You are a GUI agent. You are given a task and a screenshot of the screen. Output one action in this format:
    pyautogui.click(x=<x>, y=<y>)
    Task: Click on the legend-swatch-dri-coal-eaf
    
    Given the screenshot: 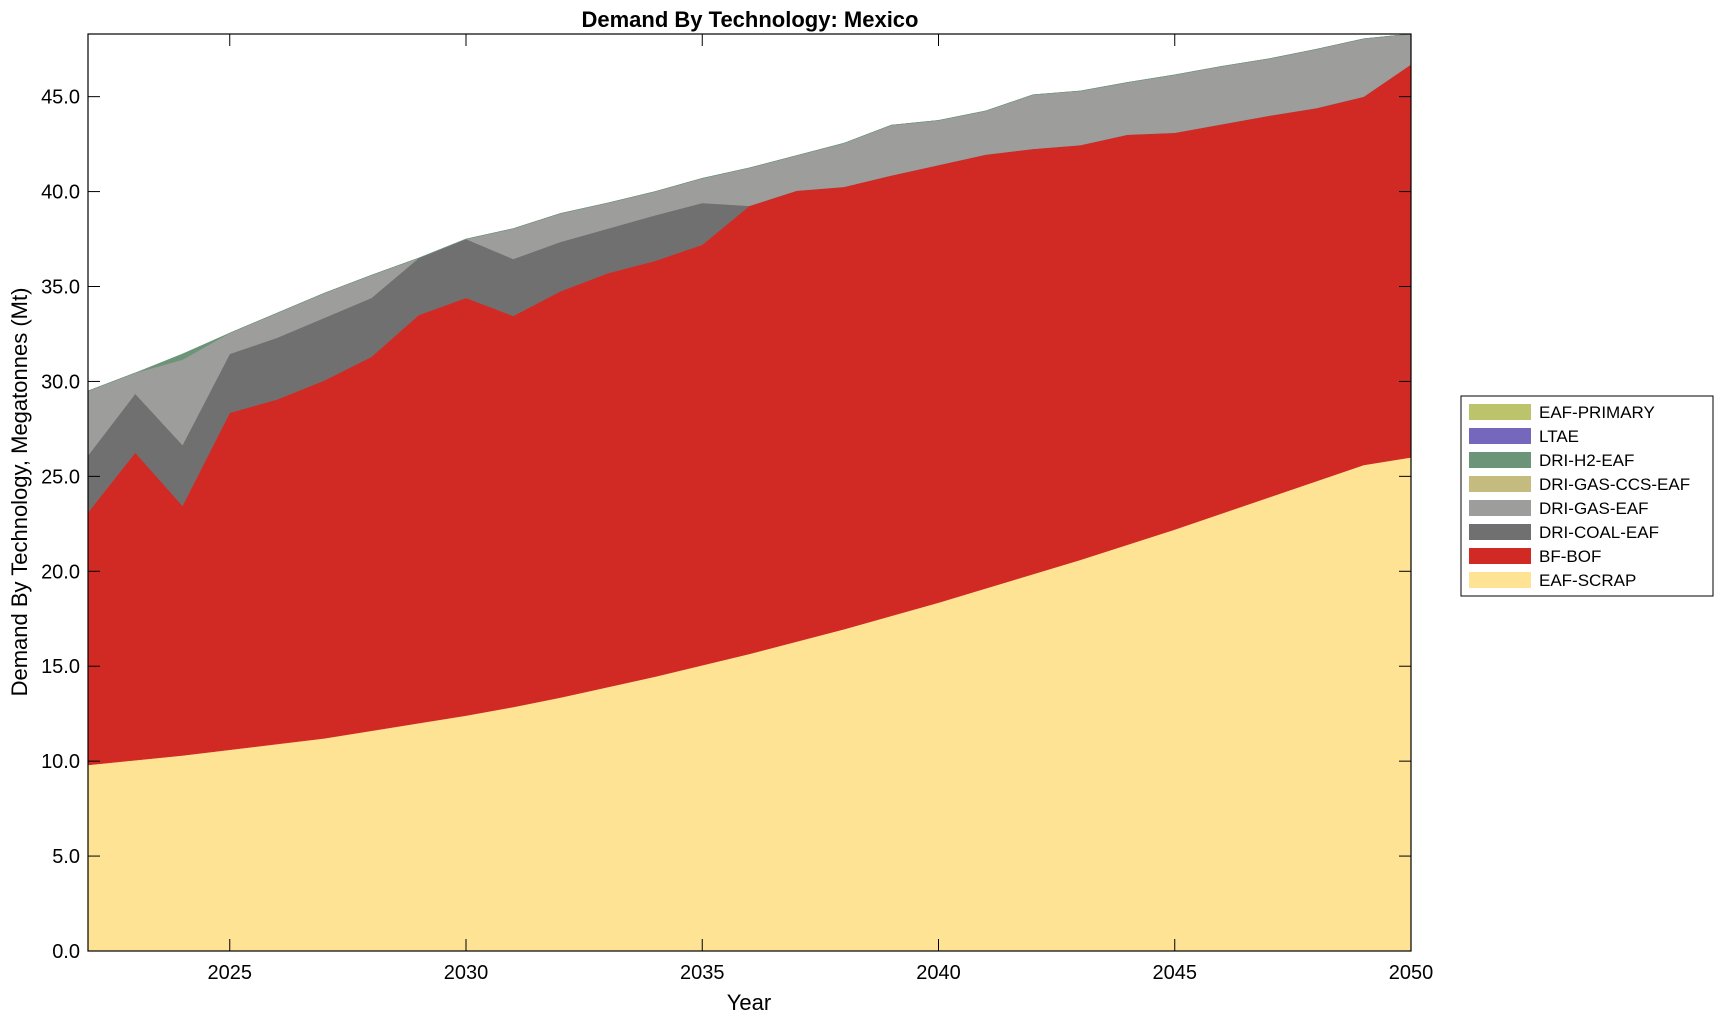 What is the action you would take?
    pyautogui.click(x=1500, y=532)
    